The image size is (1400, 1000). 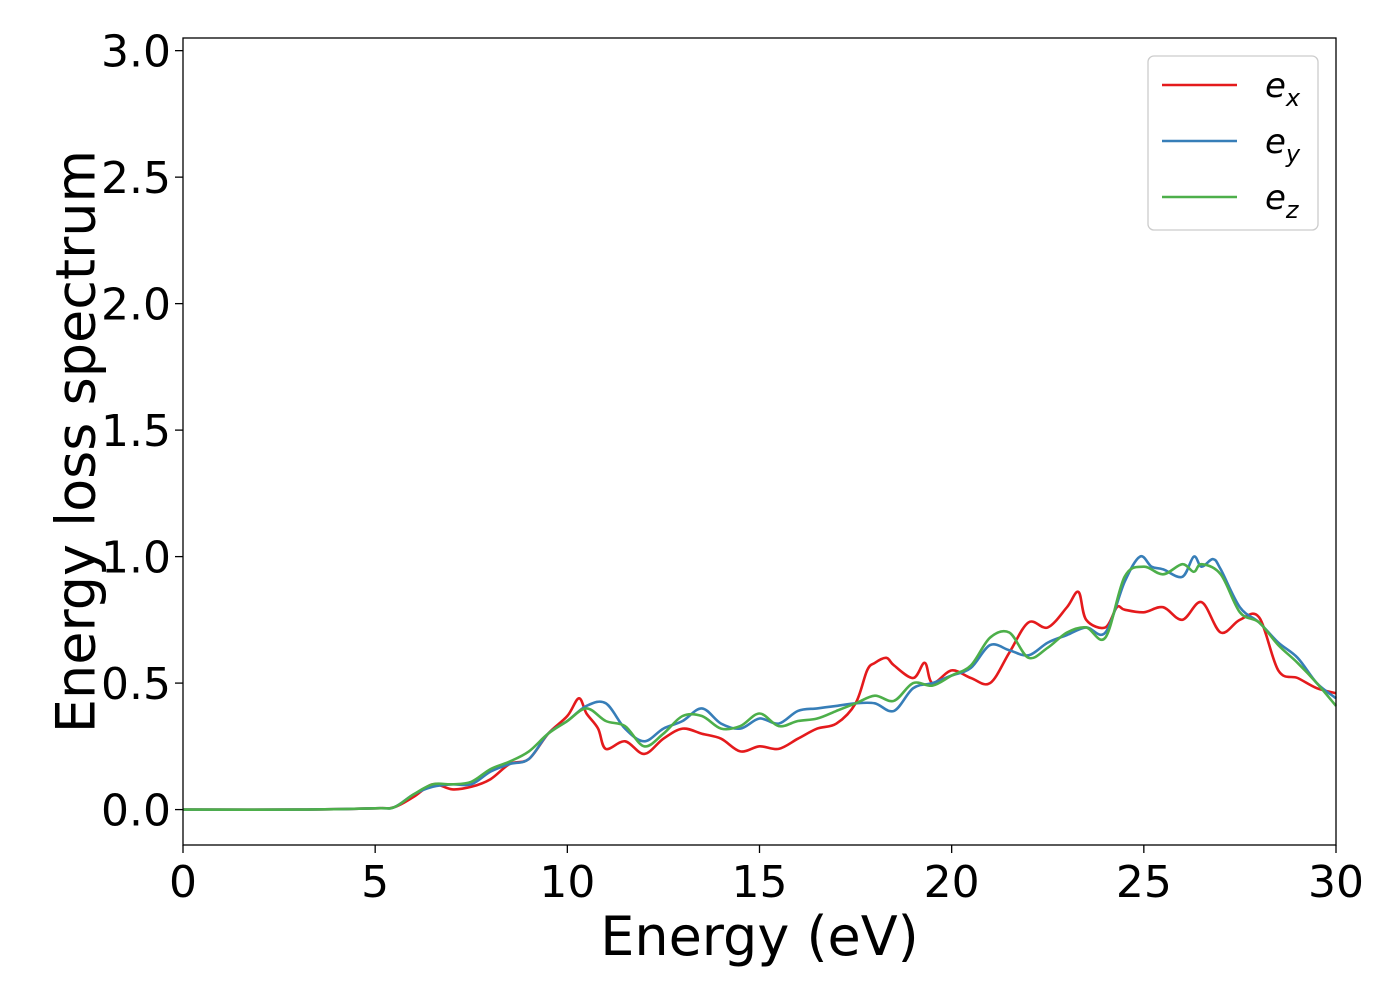 I want to click on legend-box, so click(x=1233, y=143).